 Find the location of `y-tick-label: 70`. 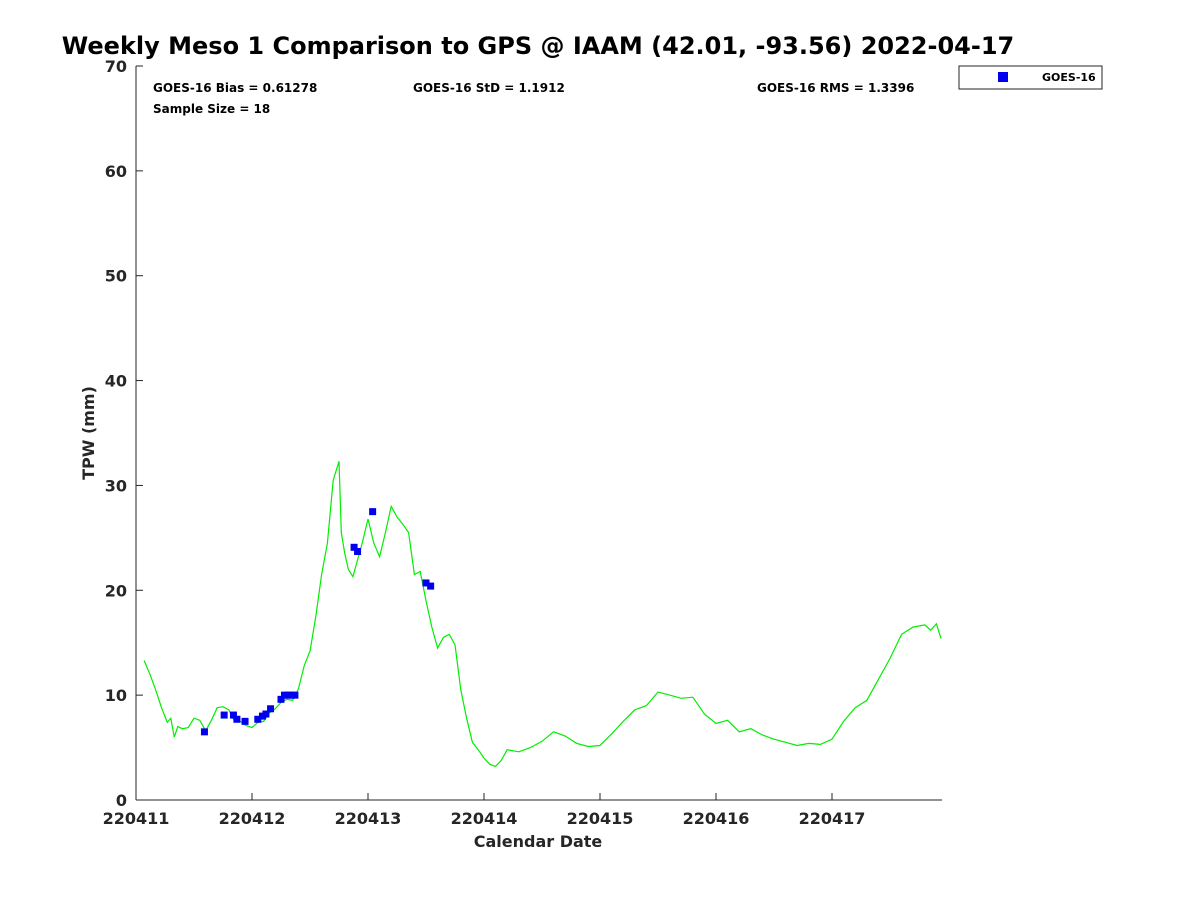

y-tick-label: 70 is located at coordinates (116, 66).